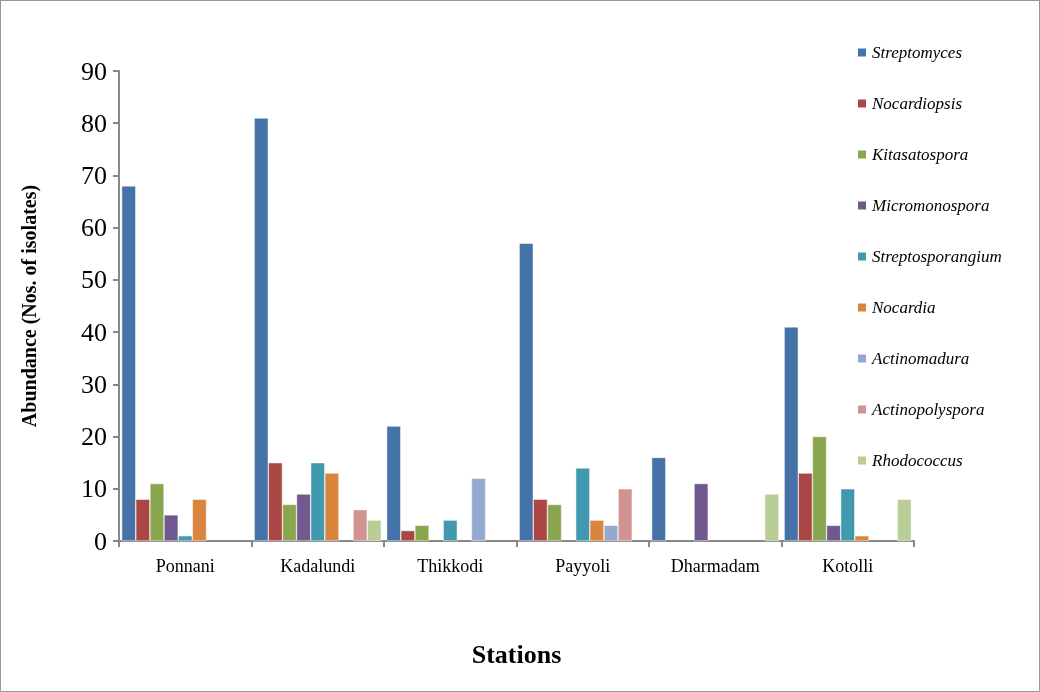  What do you see at coordinates (516, 654) in the screenshot?
I see `x-axis-title: Stations` at bounding box center [516, 654].